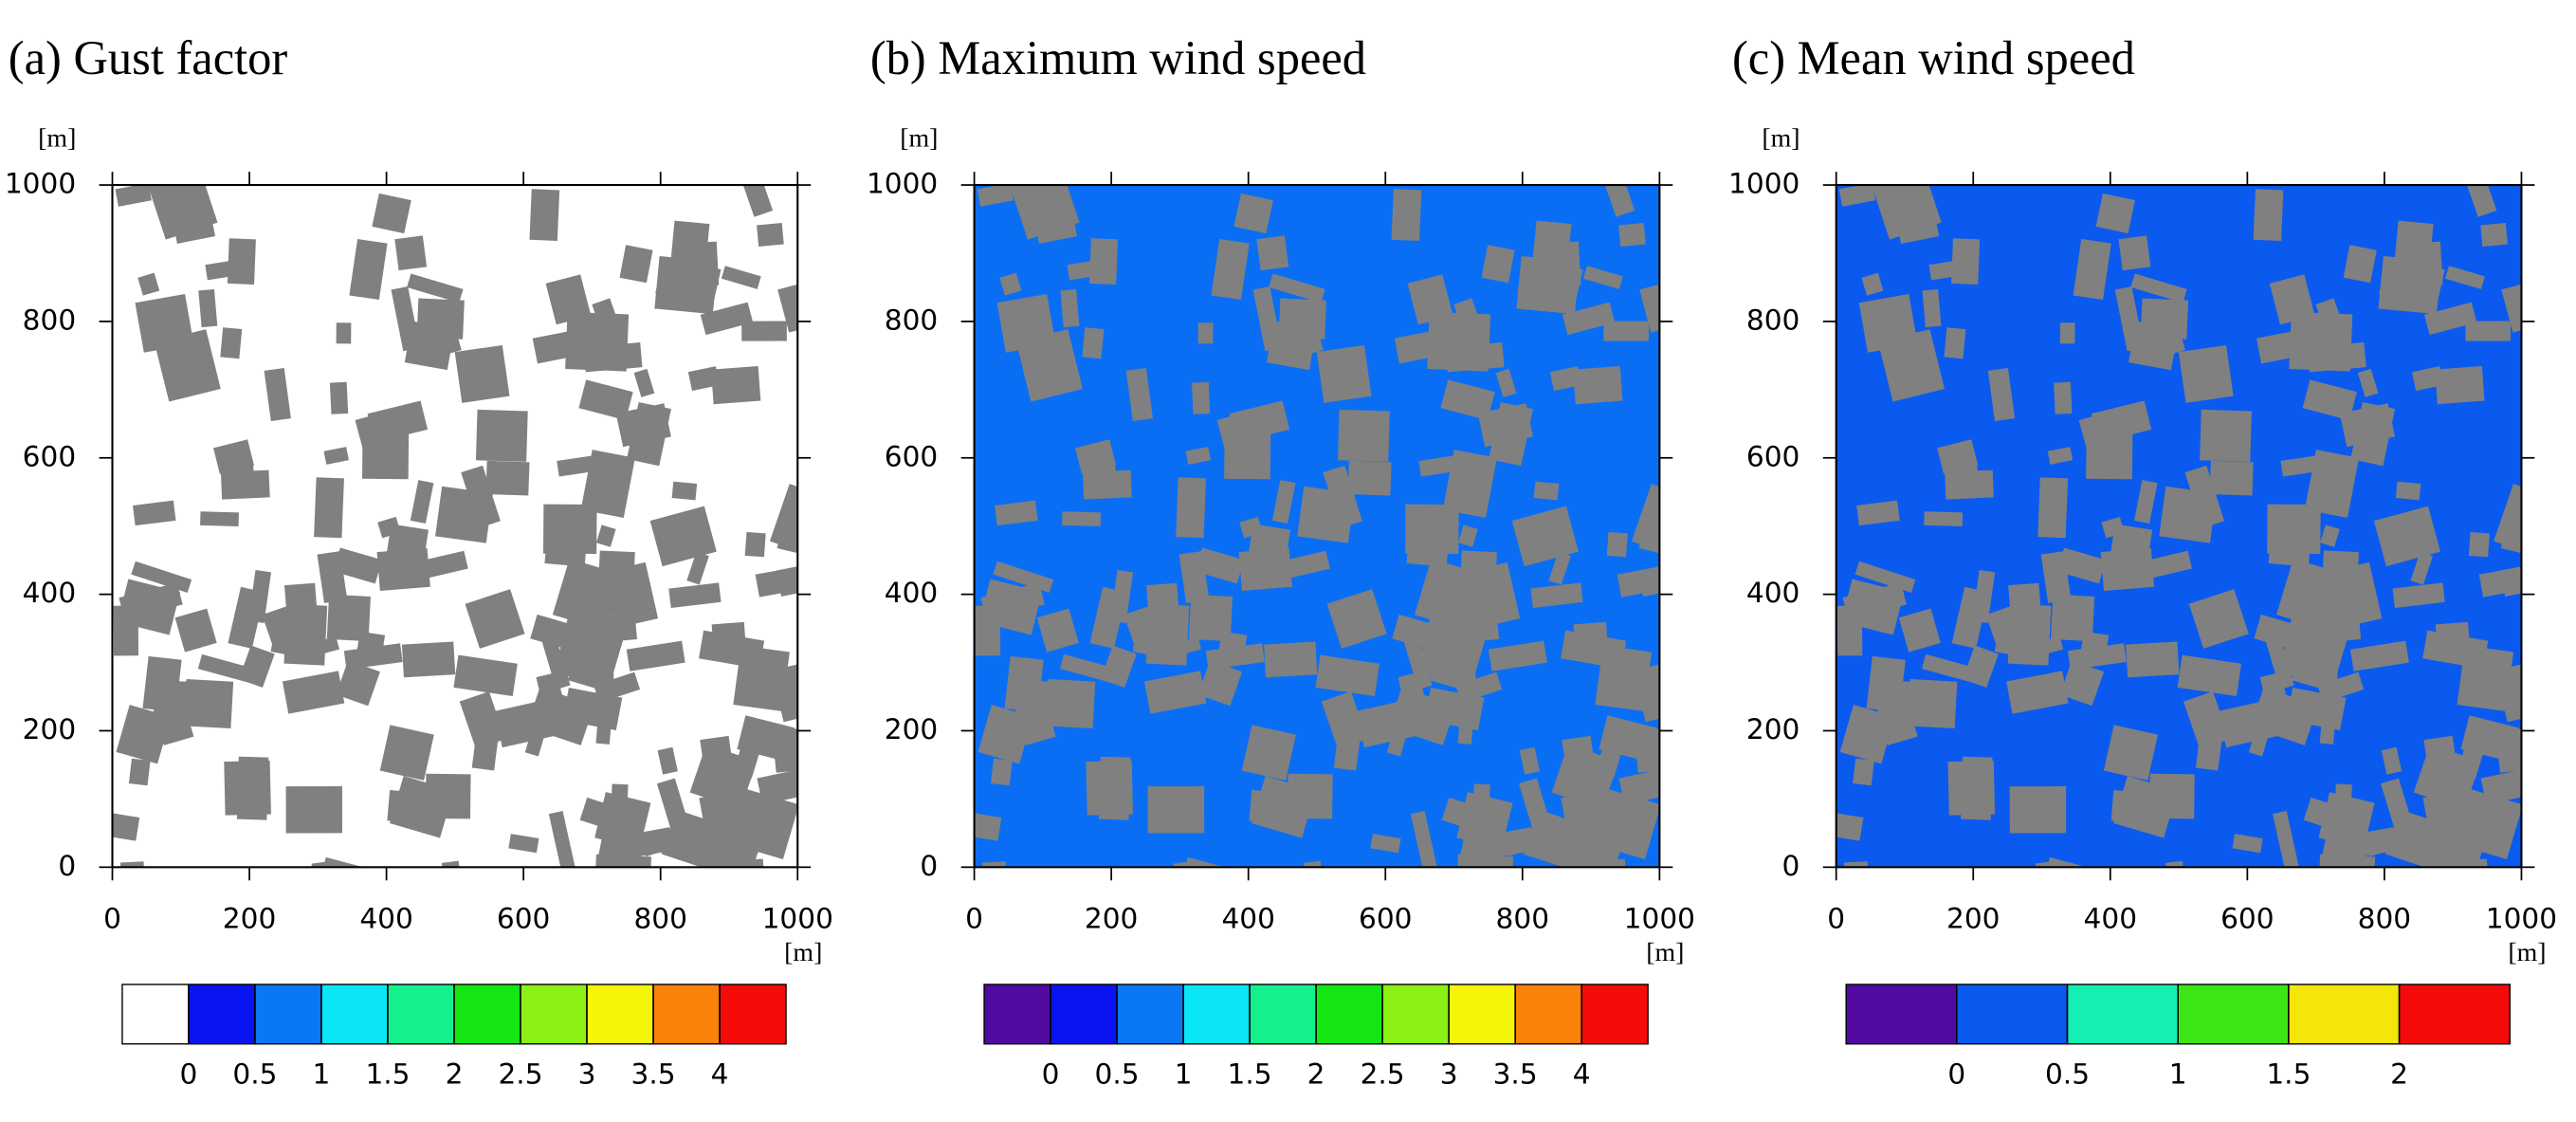 The image size is (2576, 1122). What do you see at coordinates (720, 1074) in the screenshot?
I see `colorbar-label: 4` at bounding box center [720, 1074].